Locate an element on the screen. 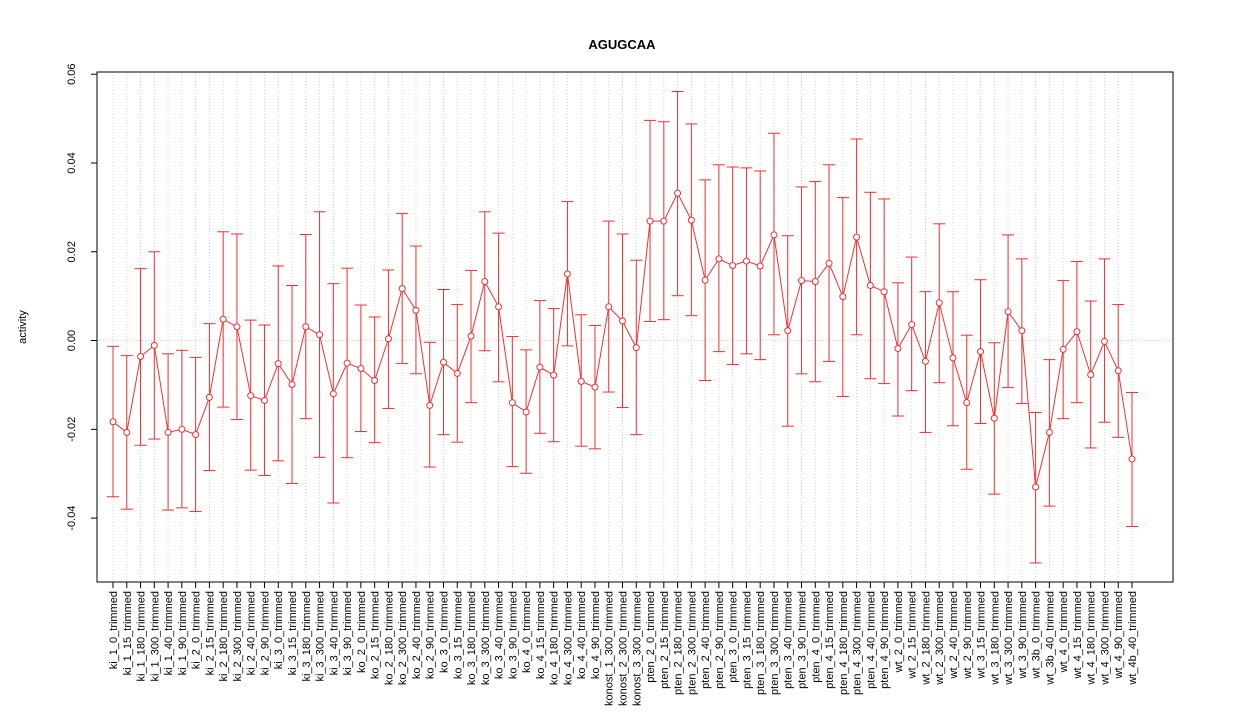  x-tick-label: wt_2_300_trimmed is located at coordinates (940, 638).